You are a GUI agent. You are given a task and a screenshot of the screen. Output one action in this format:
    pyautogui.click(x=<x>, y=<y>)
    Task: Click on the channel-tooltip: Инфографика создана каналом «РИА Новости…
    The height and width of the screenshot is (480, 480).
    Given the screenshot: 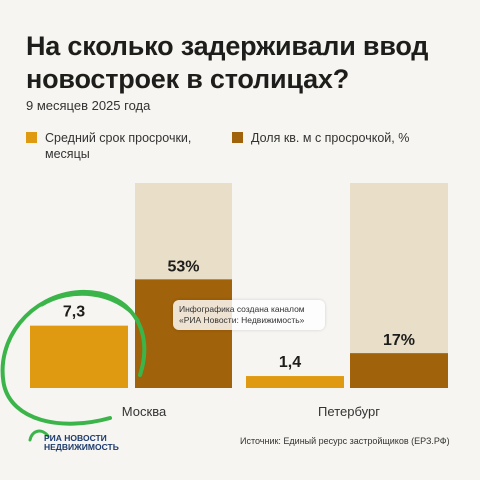 What is the action you would take?
    pyautogui.click(x=249, y=315)
    